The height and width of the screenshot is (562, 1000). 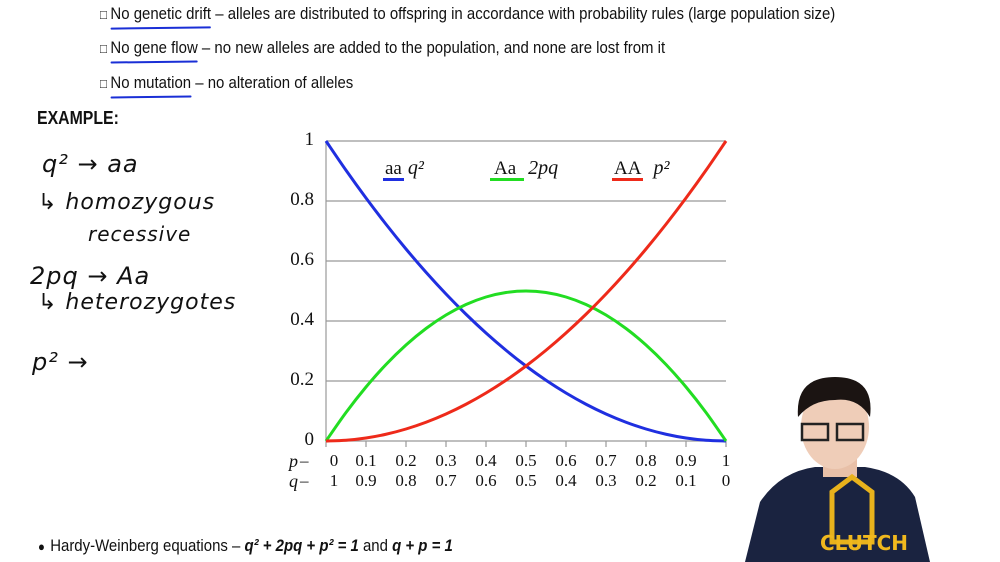 What do you see at coordinates (415, 168) in the screenshot?
I see `legend-frequency: q²` at bounding box center [415, 168].